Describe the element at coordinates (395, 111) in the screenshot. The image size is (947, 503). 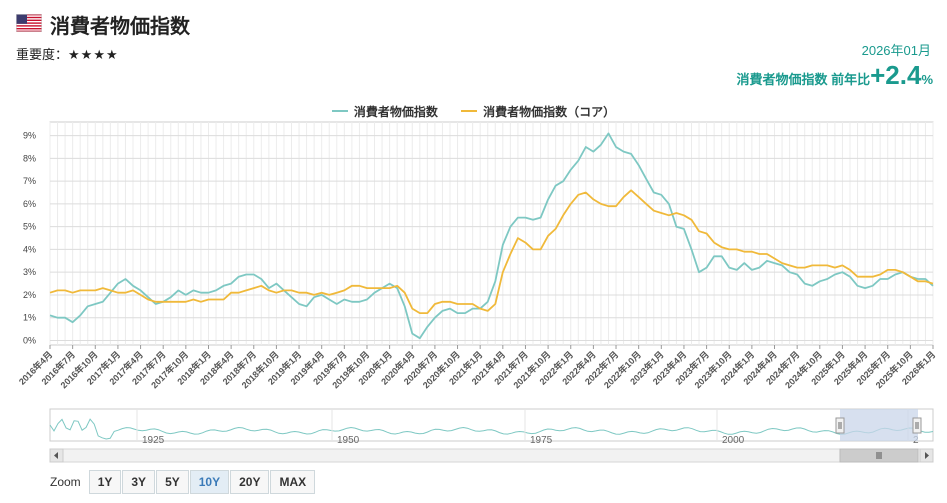
I see `legend-label-cpi: 消費者物価指数` at that location.